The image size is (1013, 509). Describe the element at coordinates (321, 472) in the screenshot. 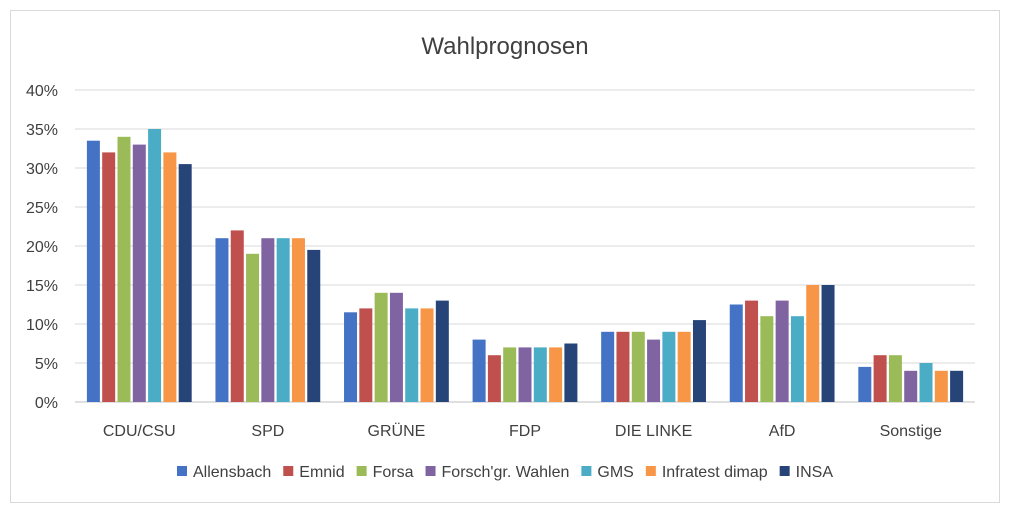

I see `legend-label: Emnid` at that location.